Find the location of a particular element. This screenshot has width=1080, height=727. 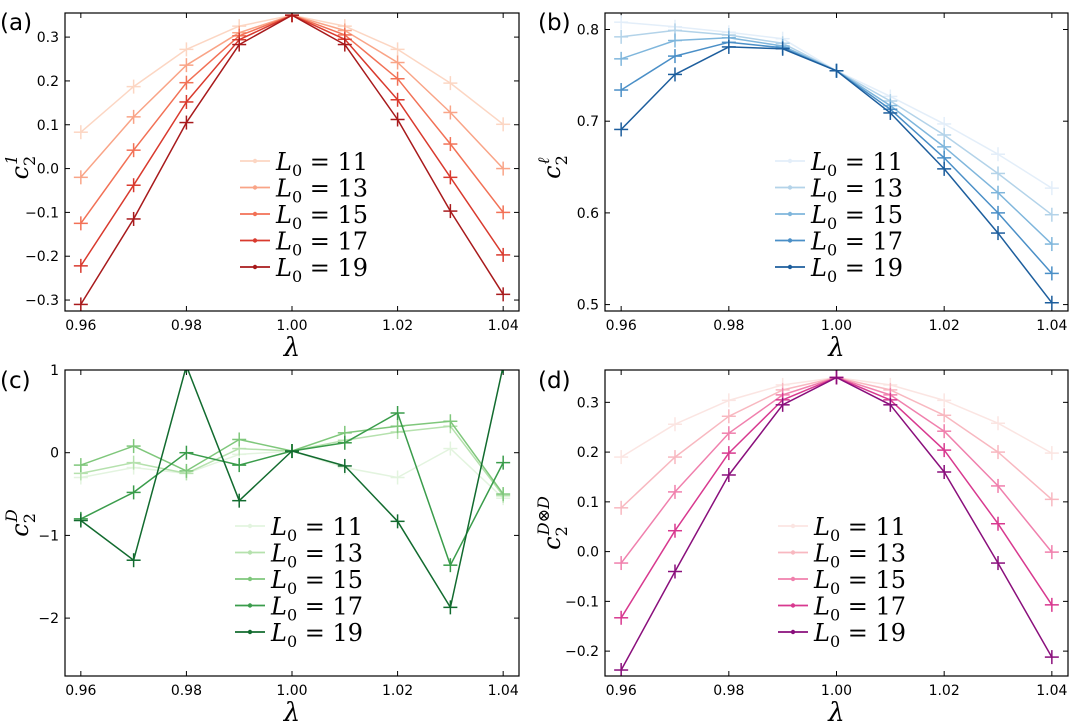

y-tick-label: 0.8 is located at coordinates (588, 31).